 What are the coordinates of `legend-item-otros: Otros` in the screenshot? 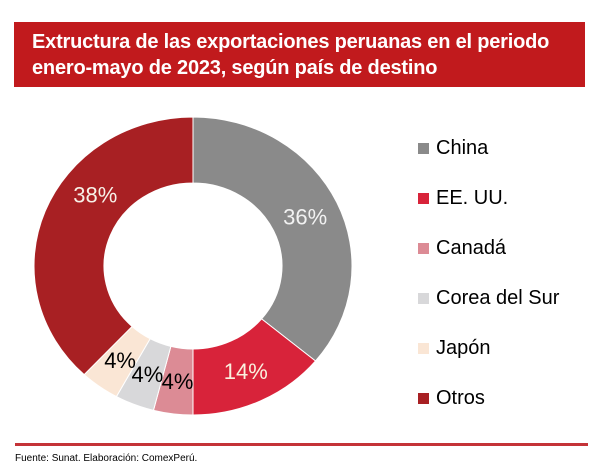 It's located at (488, 398).